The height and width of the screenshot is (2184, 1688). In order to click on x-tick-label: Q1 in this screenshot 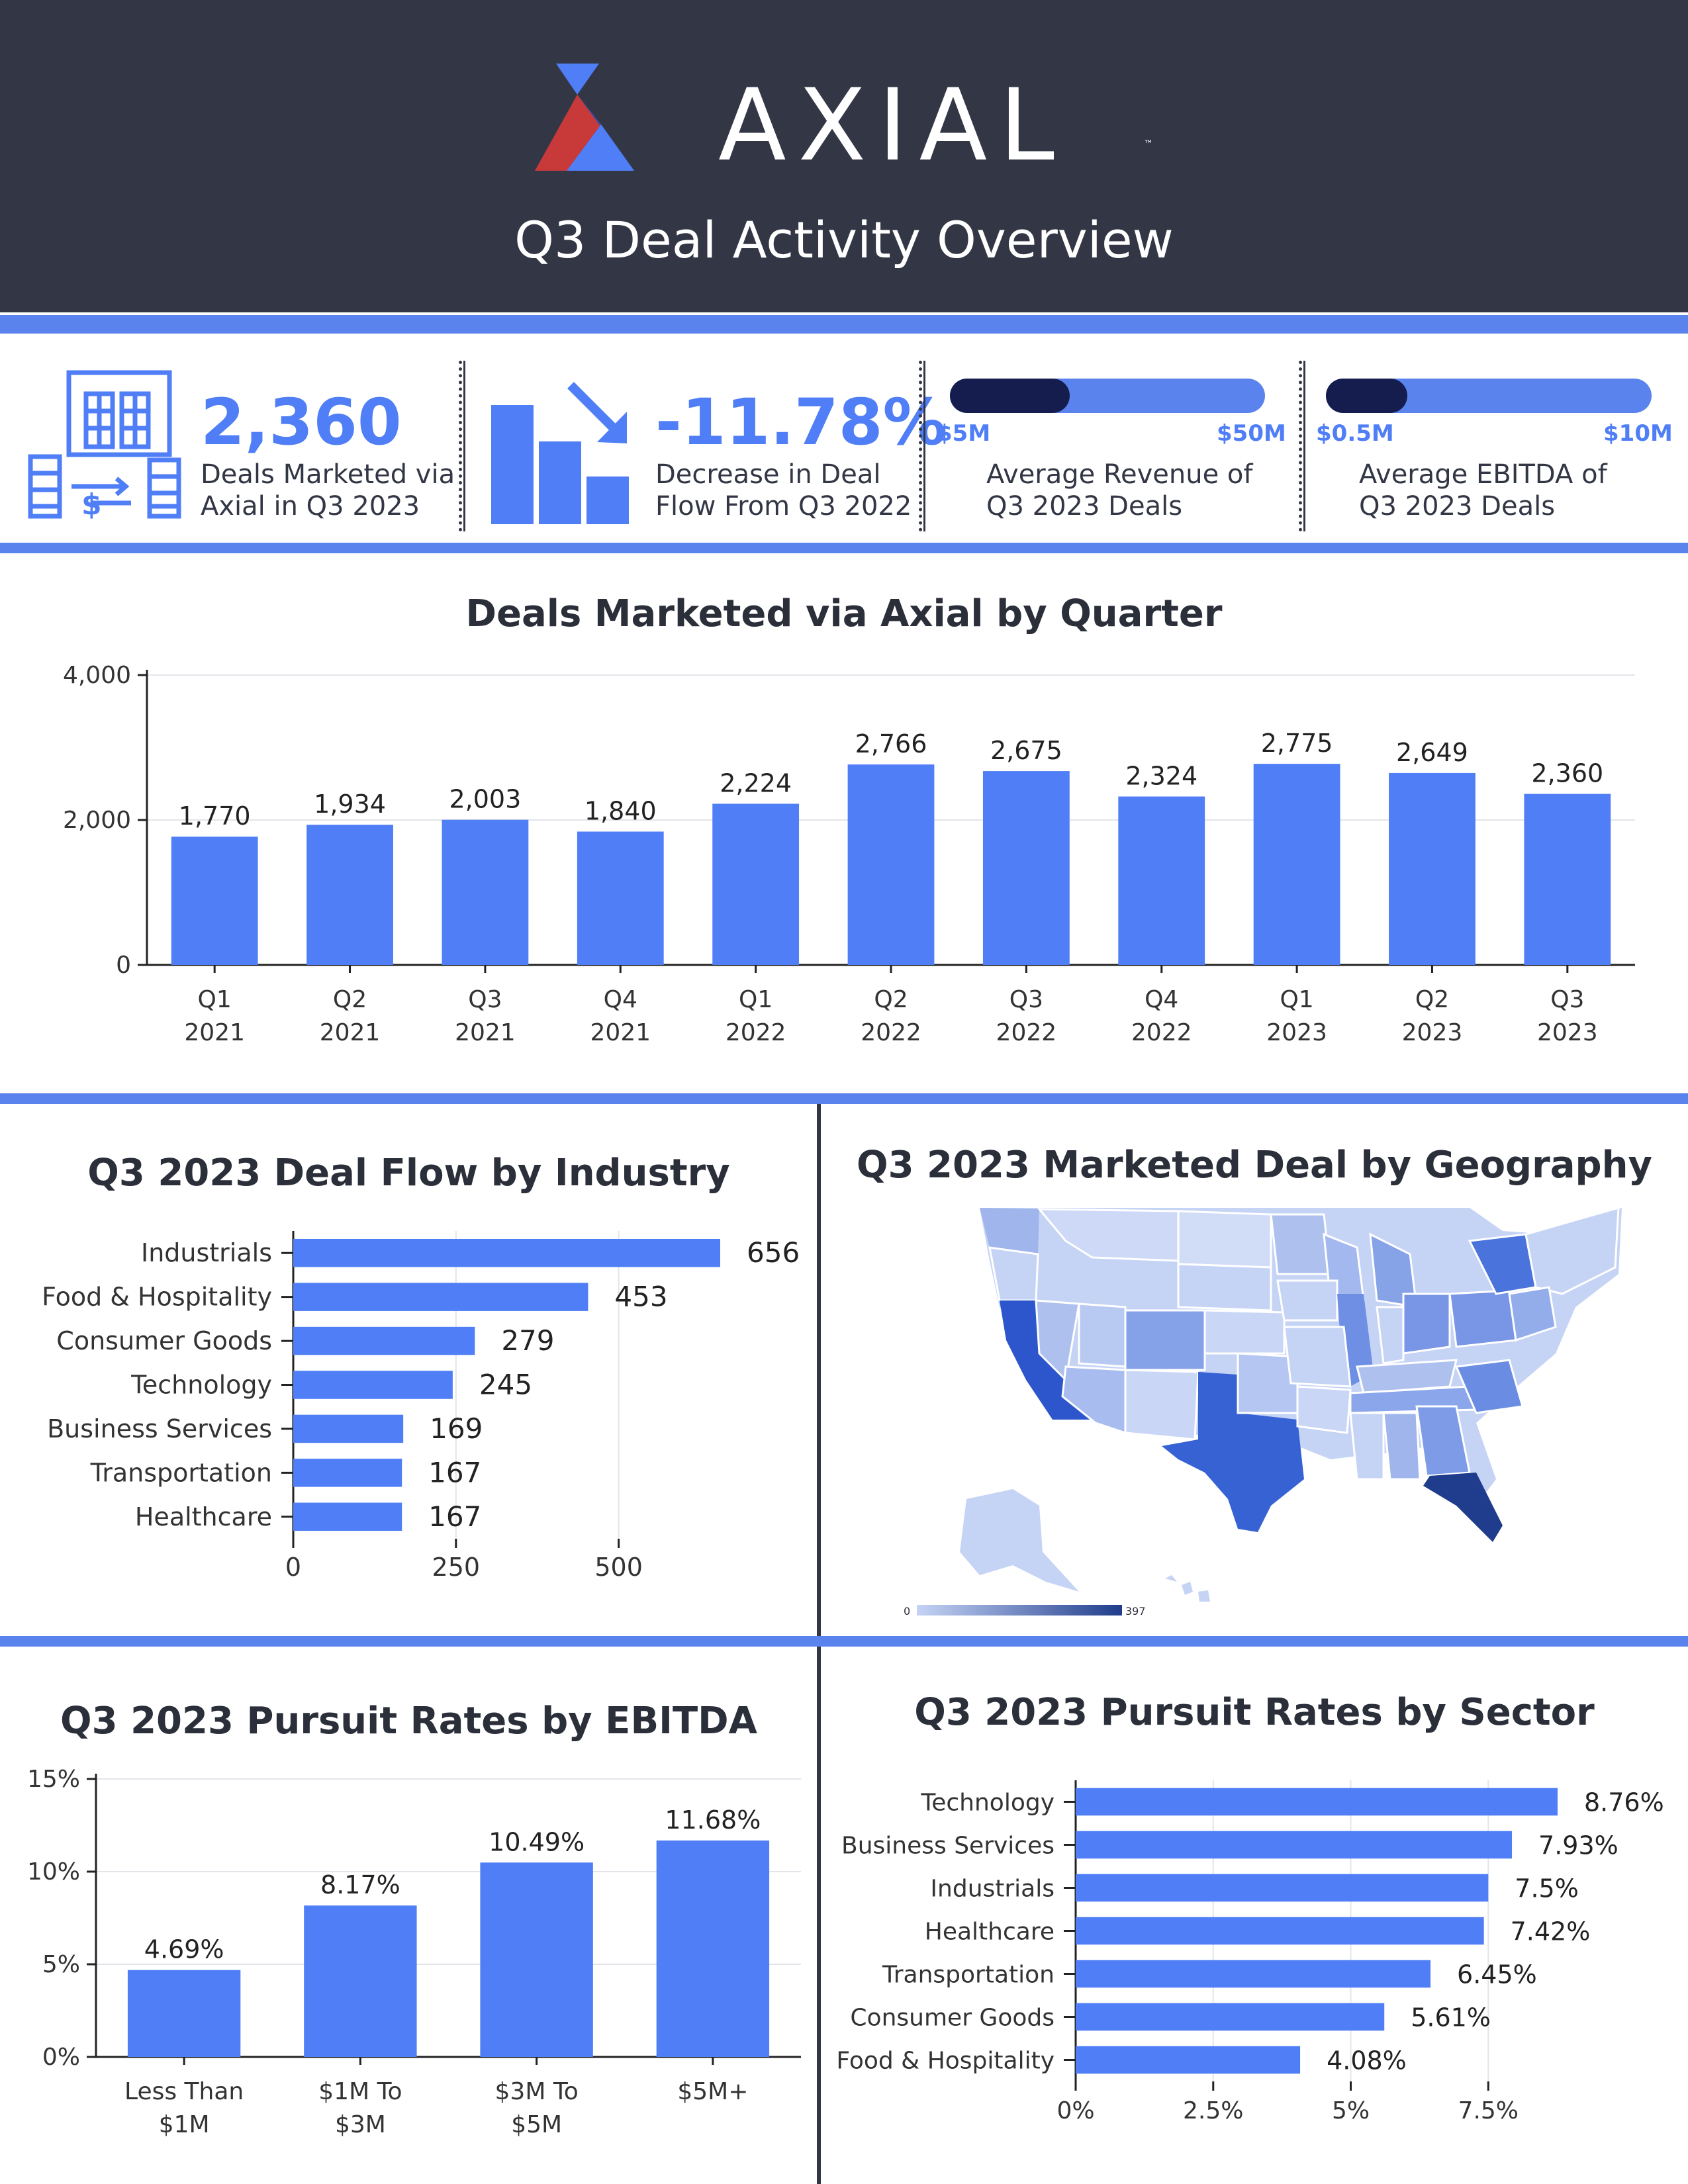, I will do `click(215, 1000)`.